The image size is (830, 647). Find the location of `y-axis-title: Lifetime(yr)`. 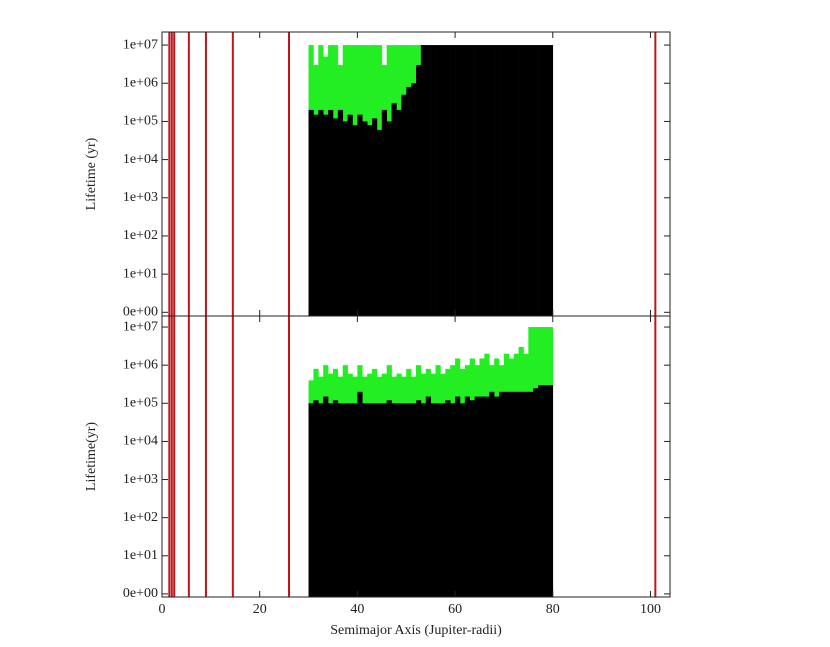

y-axis-title: Lifetime(yr) is located at coordinates (91, 457).